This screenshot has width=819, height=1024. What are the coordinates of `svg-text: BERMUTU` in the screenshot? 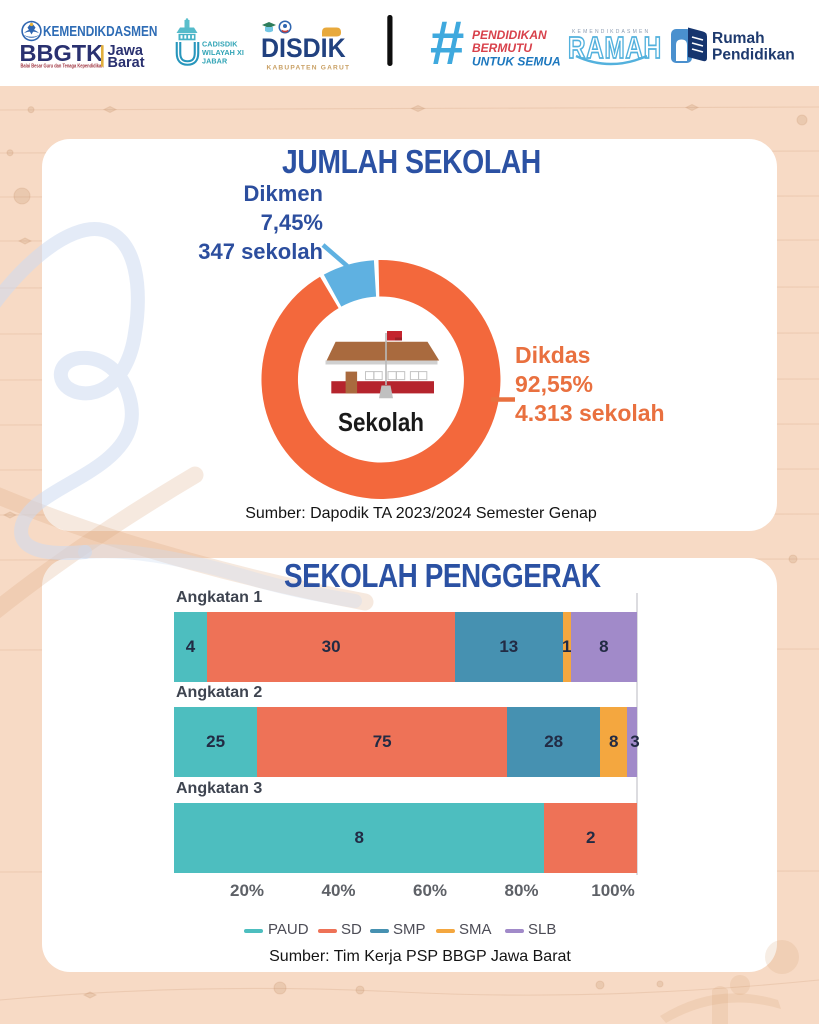 It's located at (502, 48).